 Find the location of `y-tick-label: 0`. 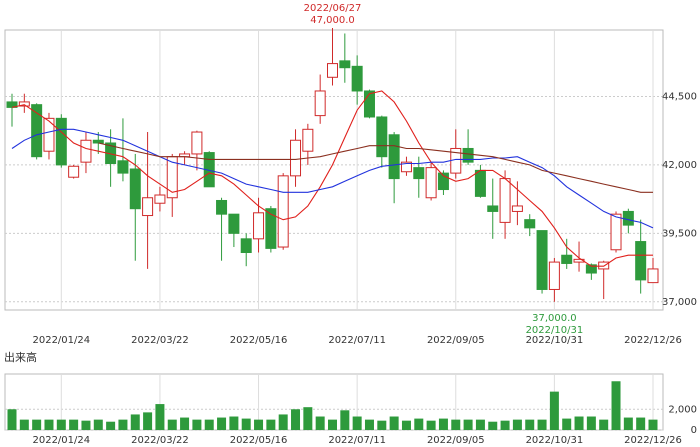

y-tick-label: 0 is located at coordinates (694, 430).